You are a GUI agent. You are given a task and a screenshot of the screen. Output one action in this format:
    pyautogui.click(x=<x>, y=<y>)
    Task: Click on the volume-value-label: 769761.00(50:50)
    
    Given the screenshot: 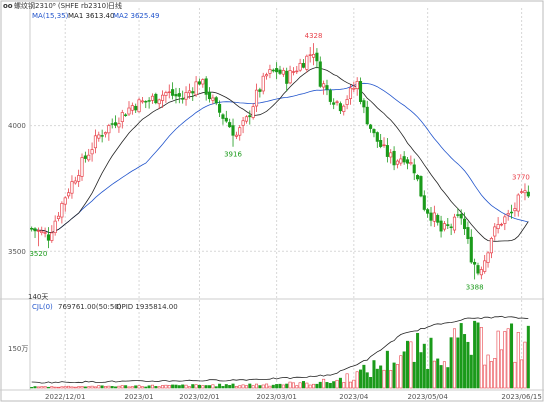 What is the action you would take?
    pyautogui.click(x=90, y=307)
    